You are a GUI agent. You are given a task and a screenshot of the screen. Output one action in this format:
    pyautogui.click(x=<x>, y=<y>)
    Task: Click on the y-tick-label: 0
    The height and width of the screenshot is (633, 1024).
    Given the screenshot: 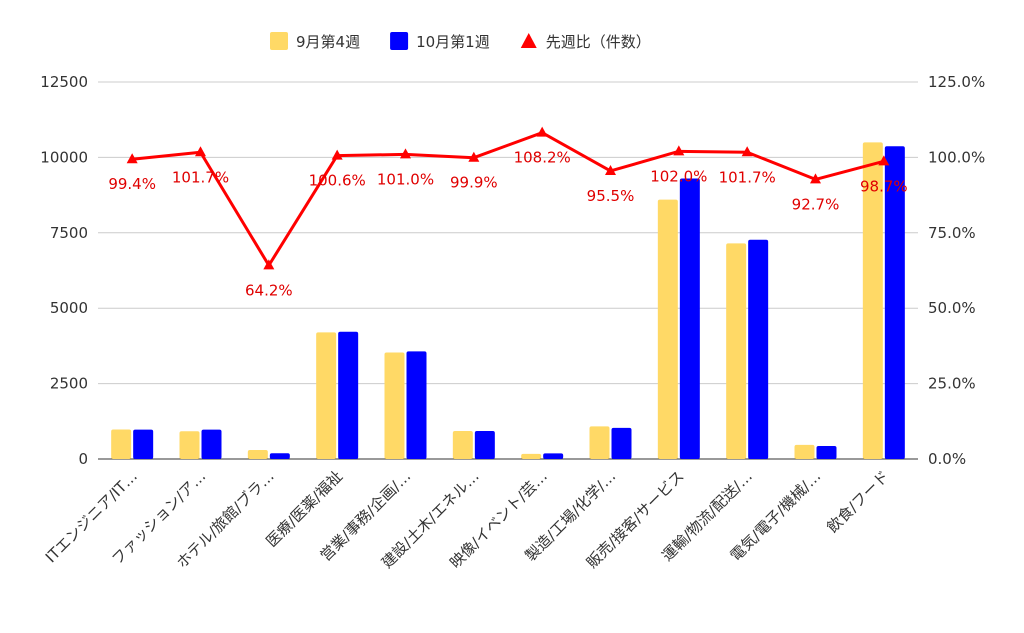 What is the action you would take?
    pyautogui.click(x=83, y=459)
    